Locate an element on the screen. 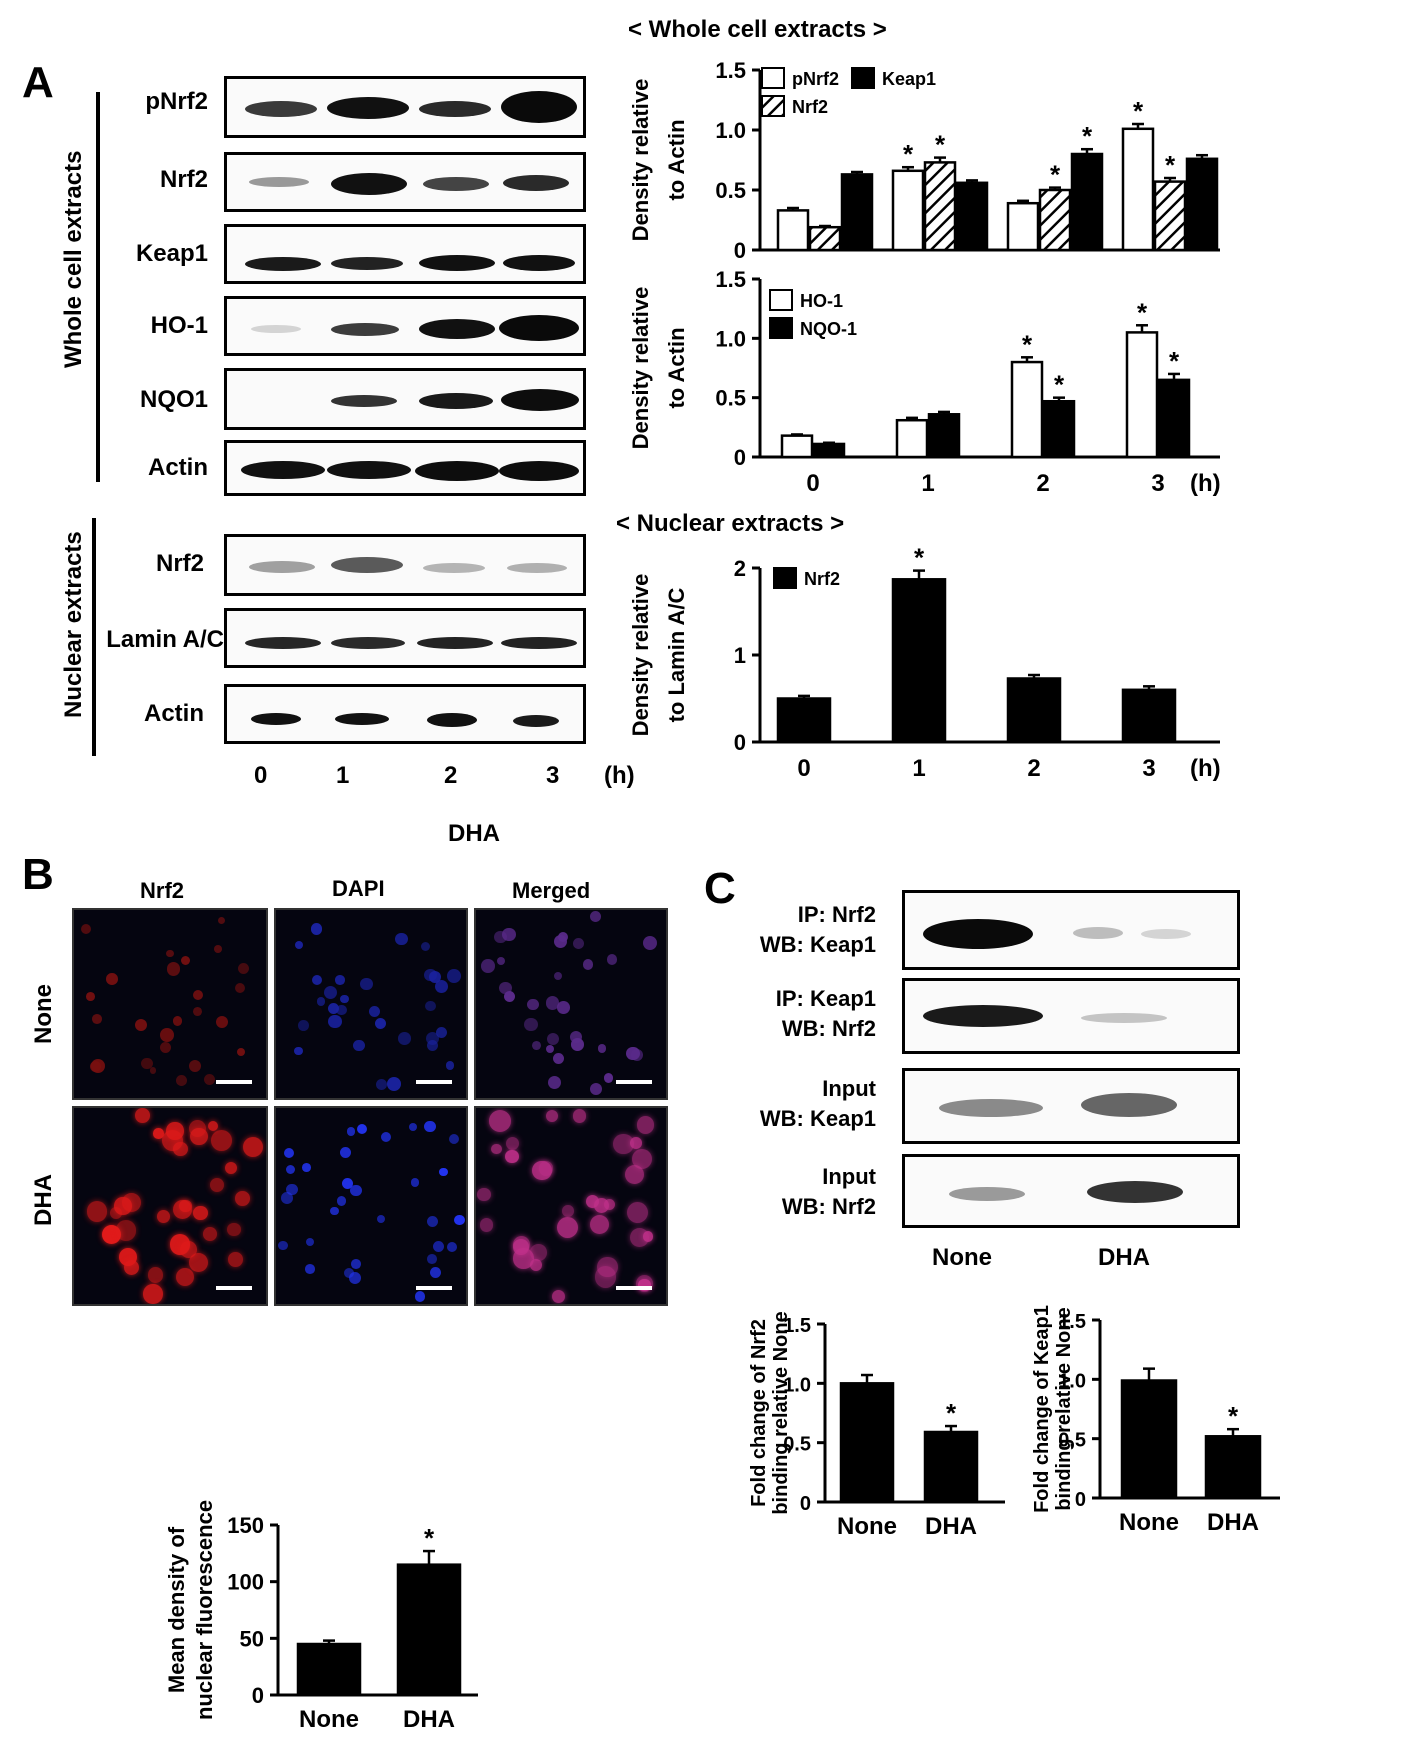  c-blot4-label: Input WB: Nrf2 is located at coordinates (828, 1191).